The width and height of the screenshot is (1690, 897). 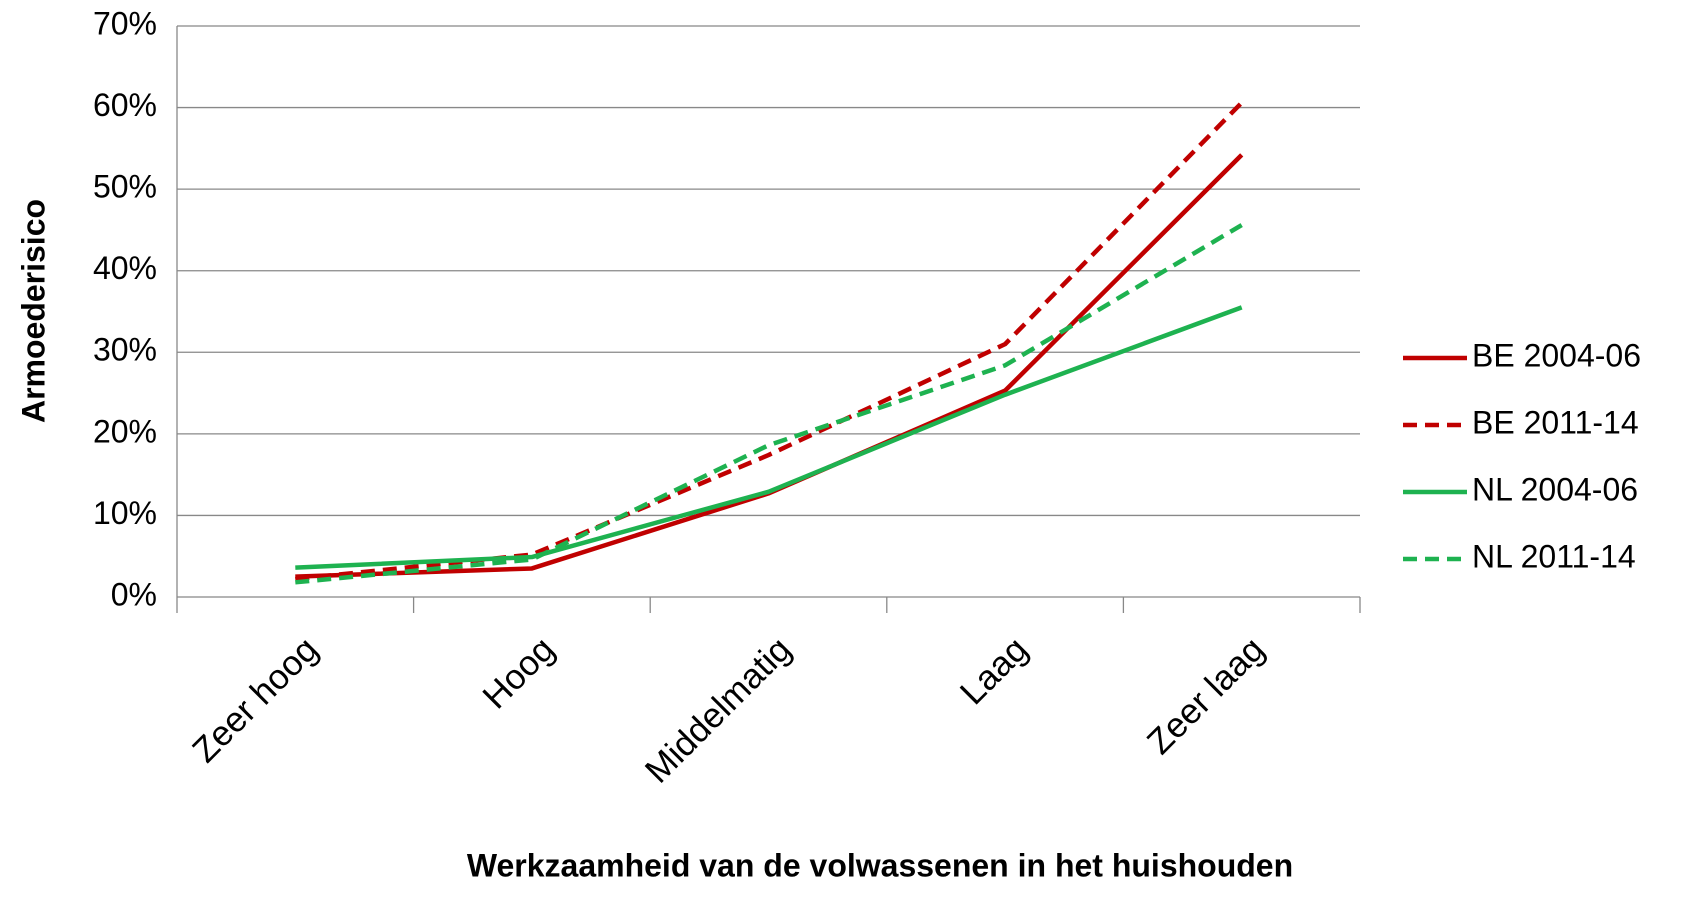 What do you see at coordinates (1555, 489) in the screenshot?
I see `legend-label: NL 2004-06` at bounding box center [1555, 489].